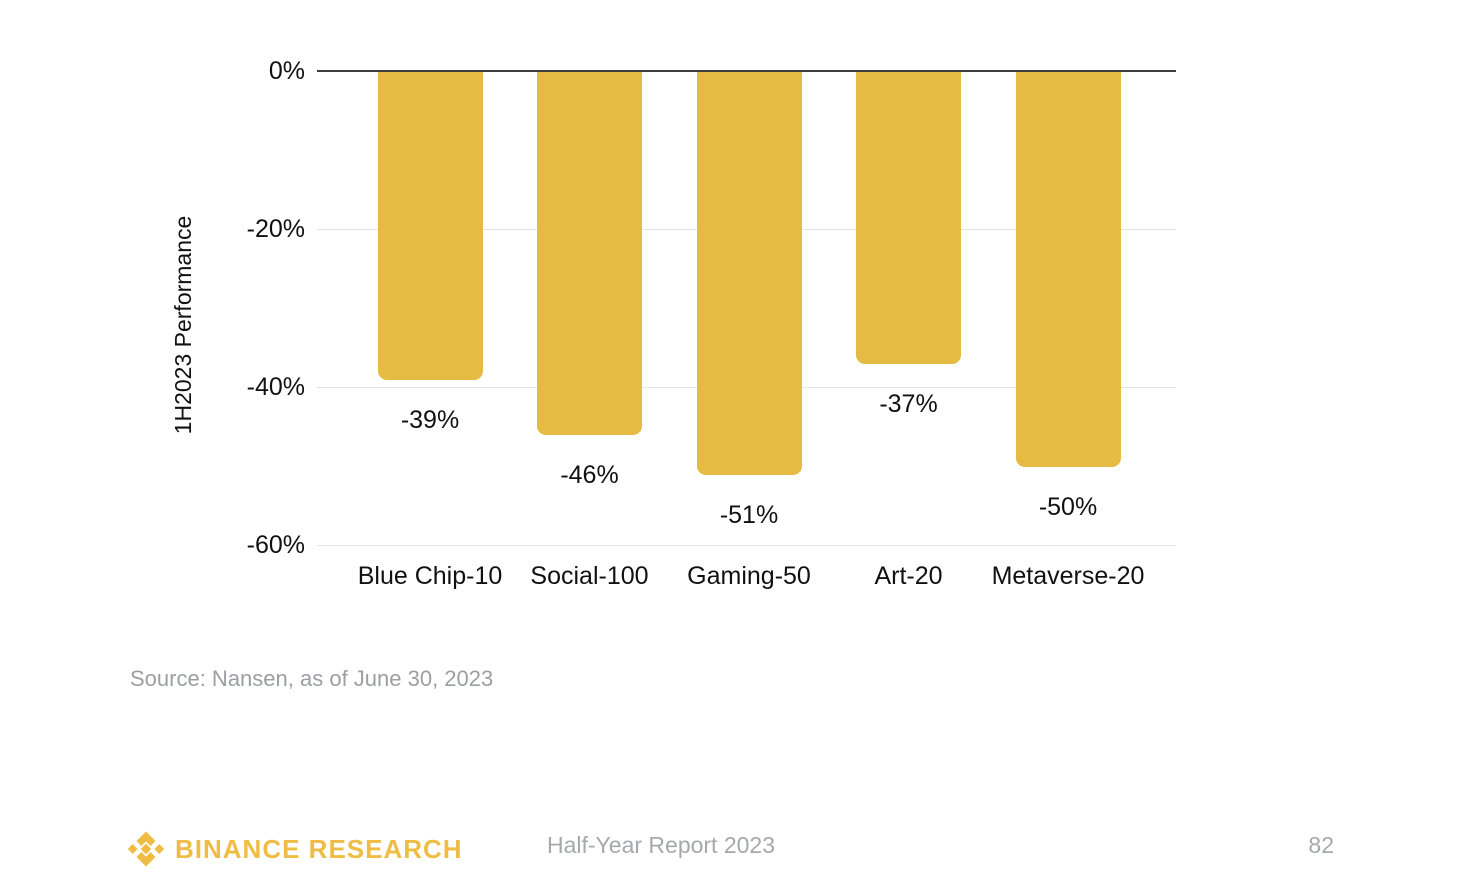 The image size is (1484, 884). I want to click on binance-diamond-icon, so click(146, 849).